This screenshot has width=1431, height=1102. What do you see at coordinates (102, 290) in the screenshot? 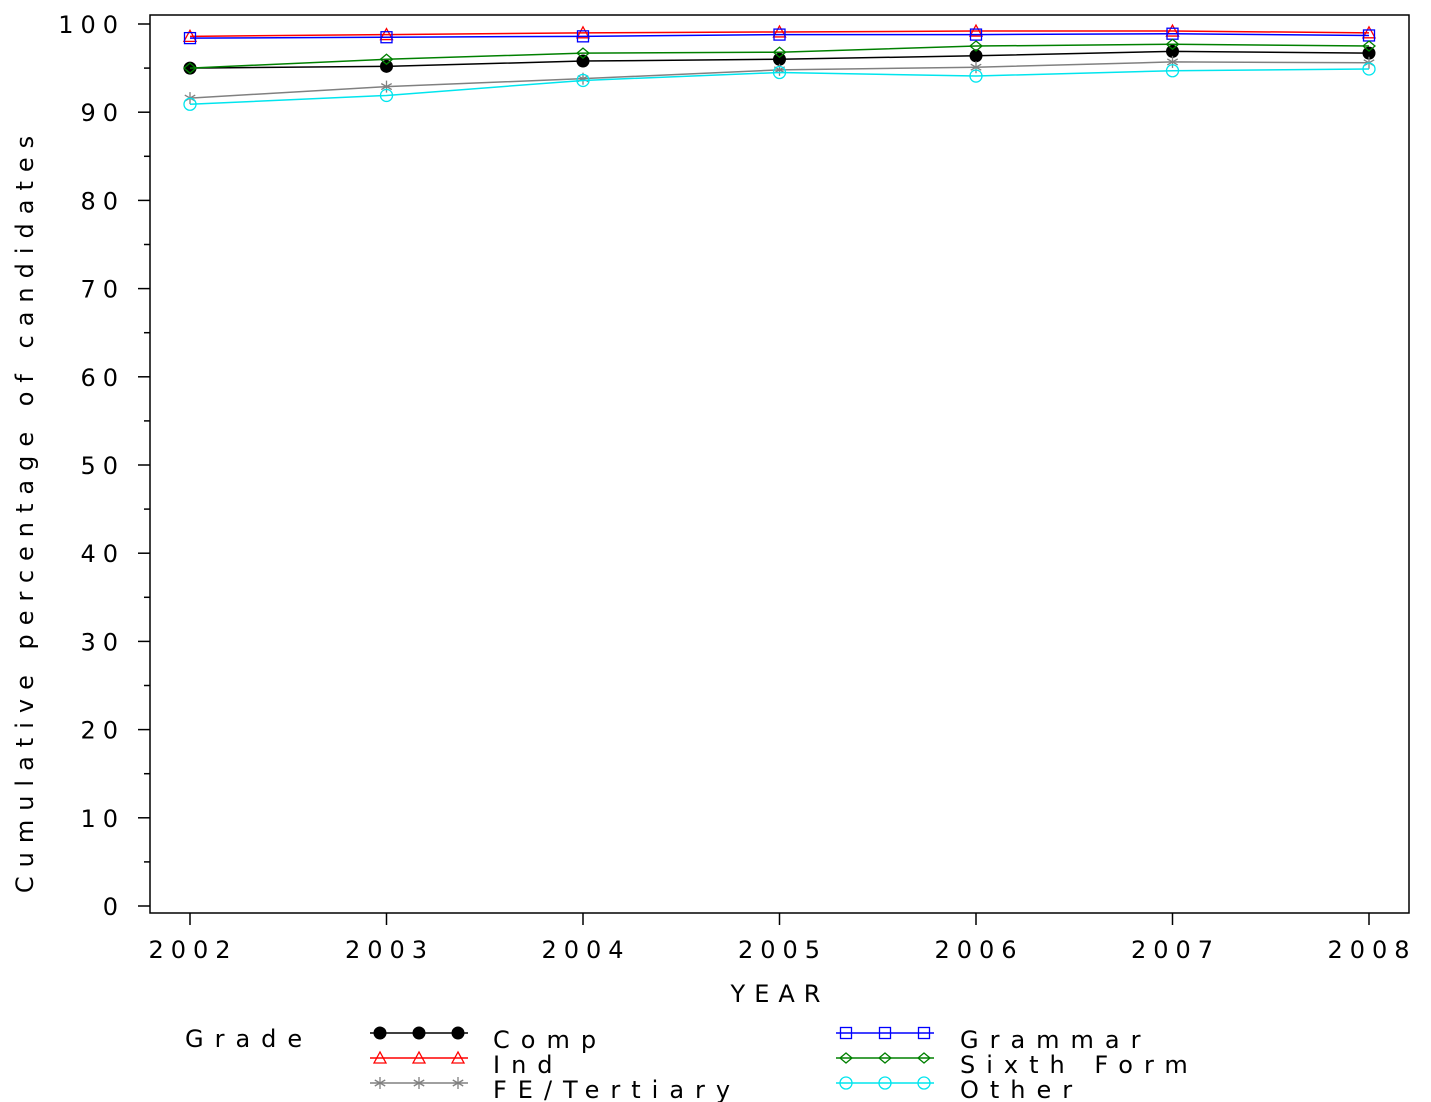
I see `y-tick-label: 70` at bounding box center [102, 290].